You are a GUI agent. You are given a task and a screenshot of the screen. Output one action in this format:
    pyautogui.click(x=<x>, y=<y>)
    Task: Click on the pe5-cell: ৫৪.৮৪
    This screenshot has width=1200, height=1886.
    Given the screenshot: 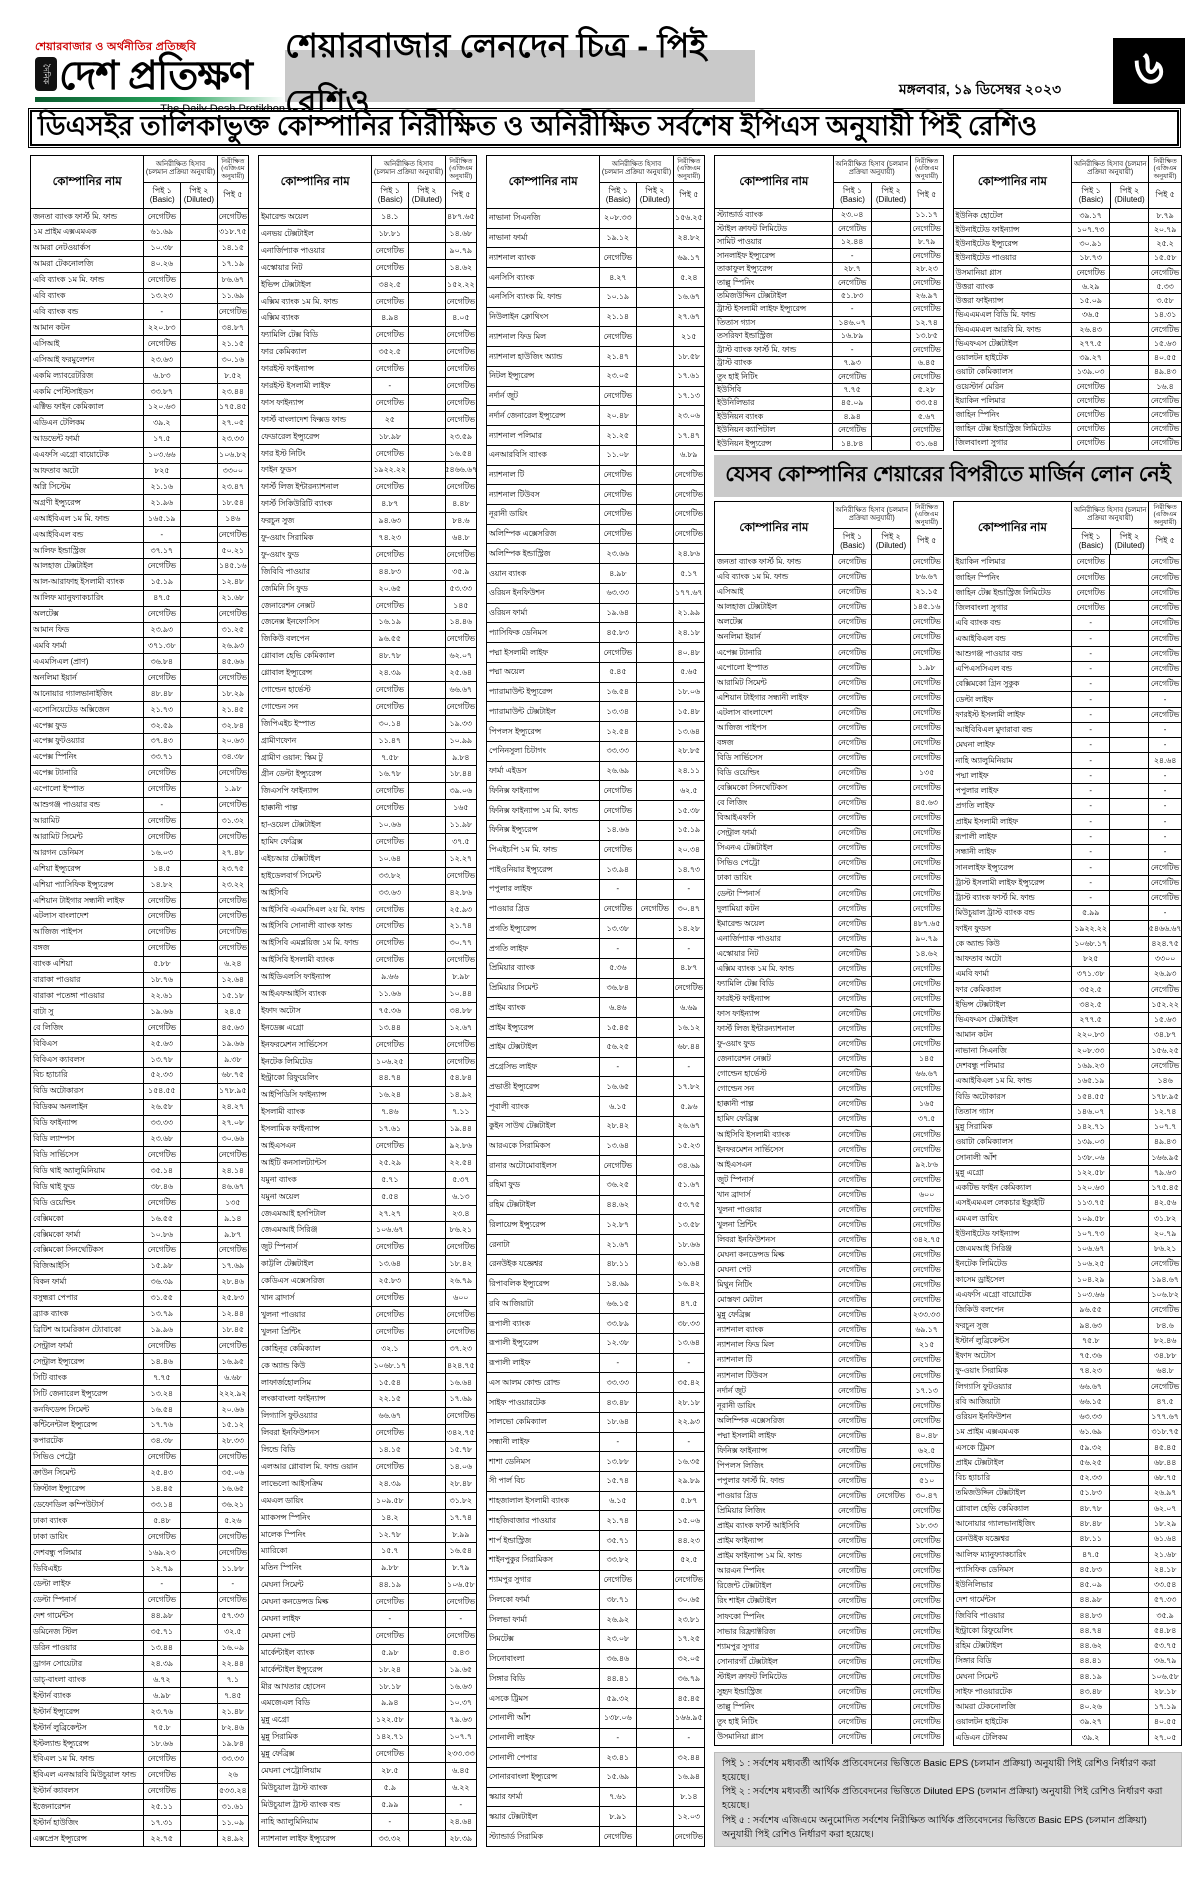 What is the action you would take?
    pyautogui.click(x=460, y=1078)
    